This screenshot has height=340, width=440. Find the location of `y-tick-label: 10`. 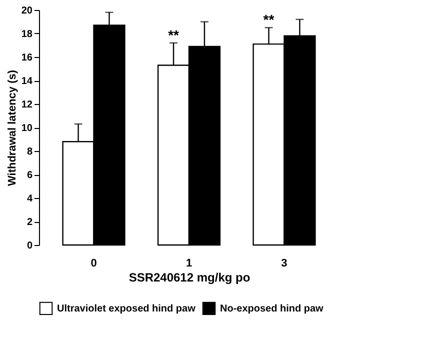

y-tick-label: 10 is located at coordinates (27, 128).